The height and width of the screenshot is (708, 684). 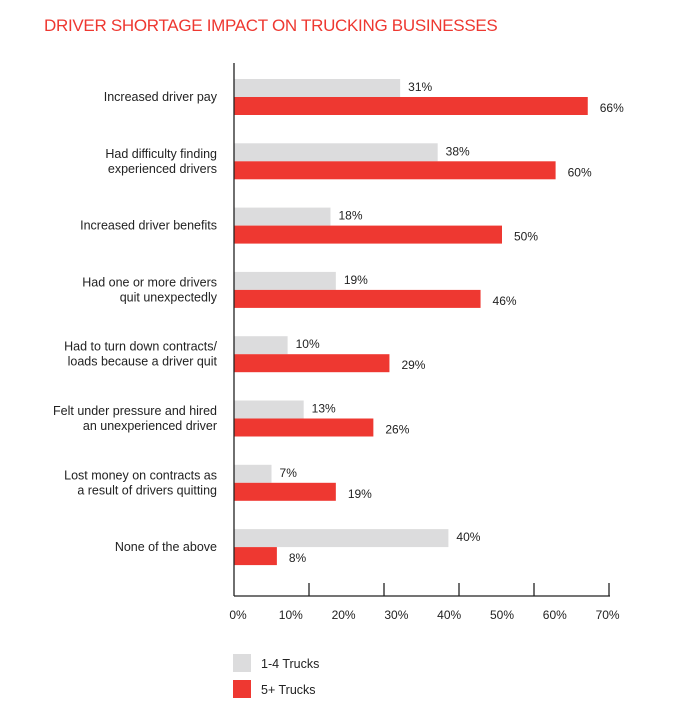 I want to click on x-tick-label: 70%, so click(x=608, y=615).